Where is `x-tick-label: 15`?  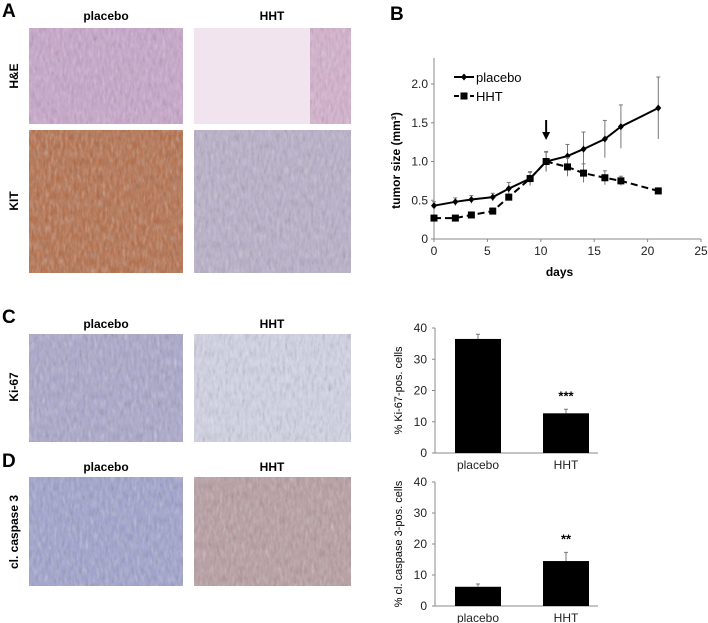
x-tick-label: 15 is located at coordinates (595, 251).